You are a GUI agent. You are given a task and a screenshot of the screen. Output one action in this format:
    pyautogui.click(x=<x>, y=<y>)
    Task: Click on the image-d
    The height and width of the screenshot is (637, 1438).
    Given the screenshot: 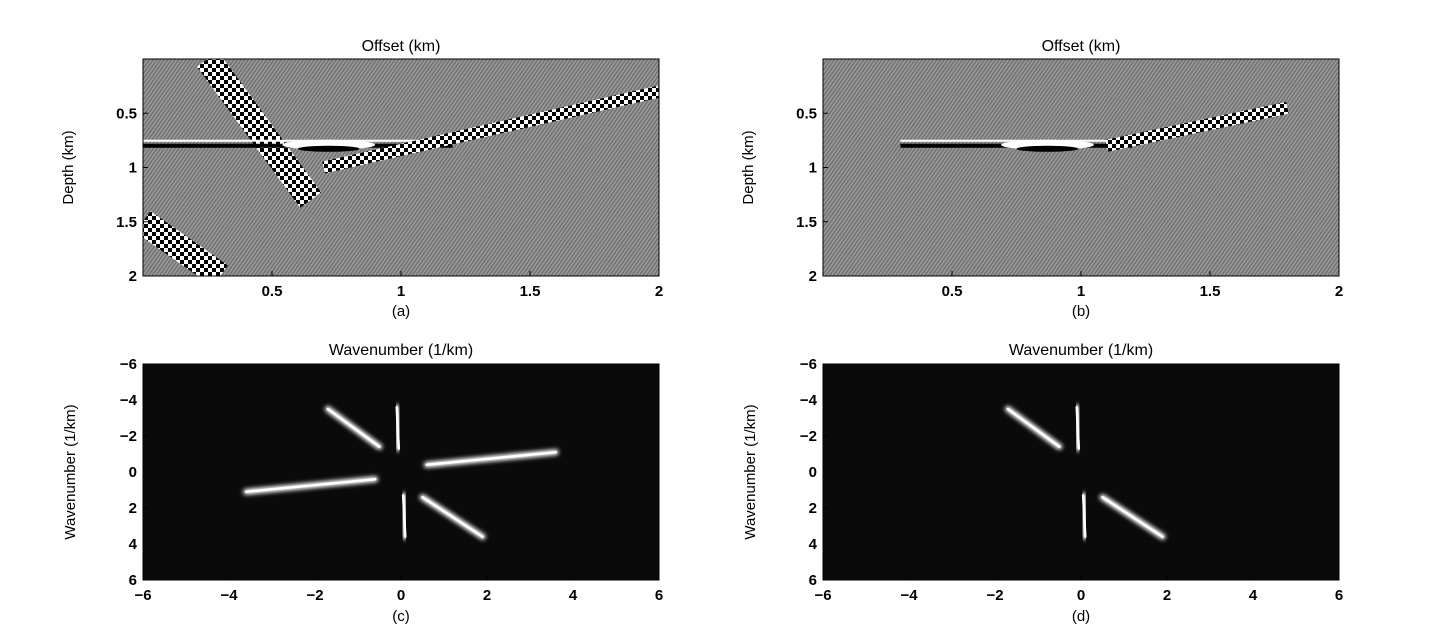 What is the action you would take?
    pyautogui.click(x=1081, y=472)
    